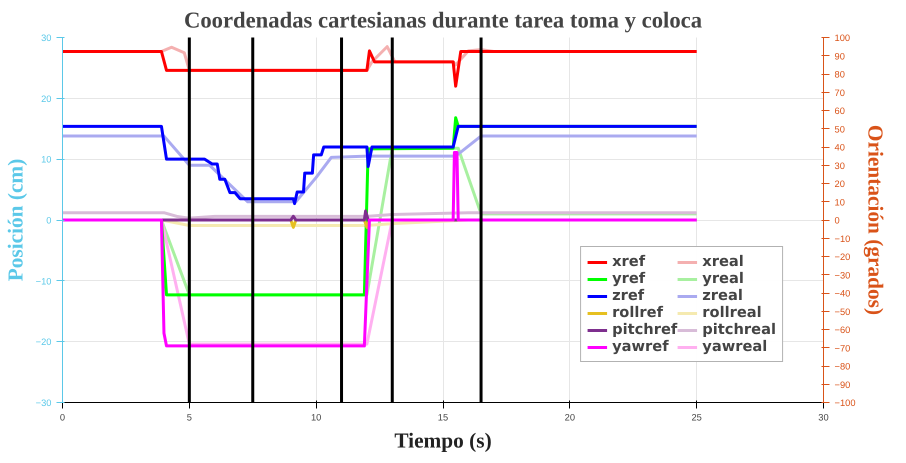  I want to click on y-tick-label: 0, so click(49, 221).